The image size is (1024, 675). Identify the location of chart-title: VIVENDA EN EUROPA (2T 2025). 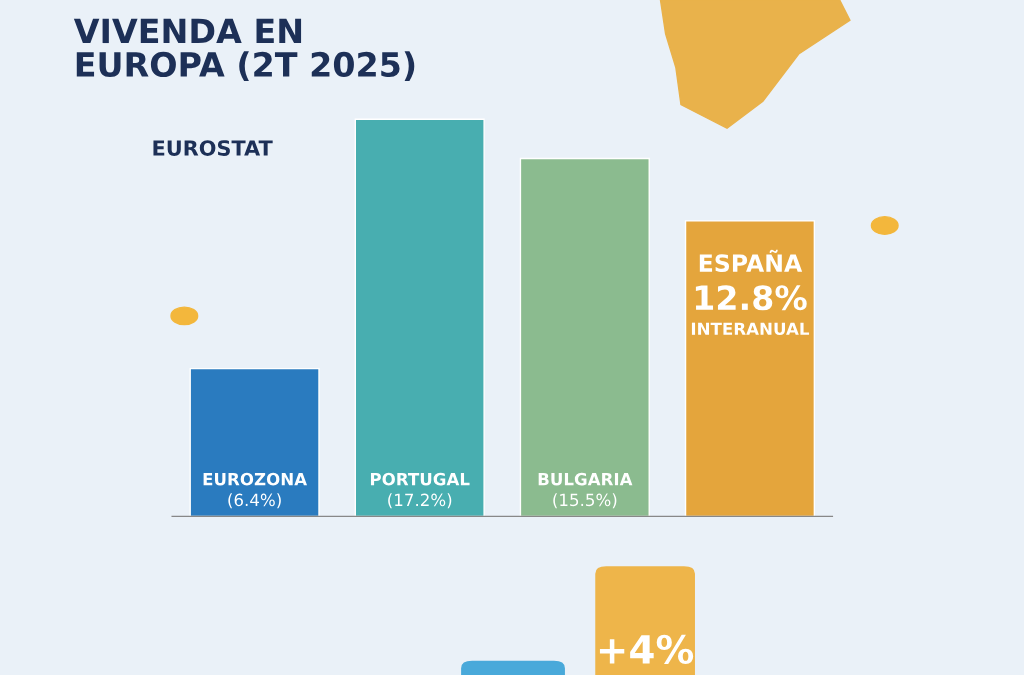
(244, 49).